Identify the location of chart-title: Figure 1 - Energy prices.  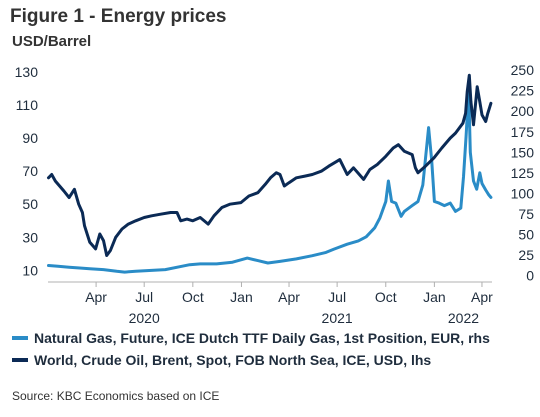
(118, 16).